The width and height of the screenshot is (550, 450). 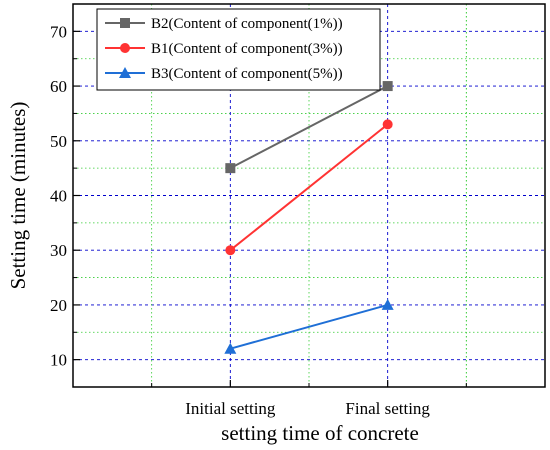 What do you see at coordinates (320, 433) in the screenshot?
I see `x-axis-title: setting time of concrete` at bounding box center [320, 433].